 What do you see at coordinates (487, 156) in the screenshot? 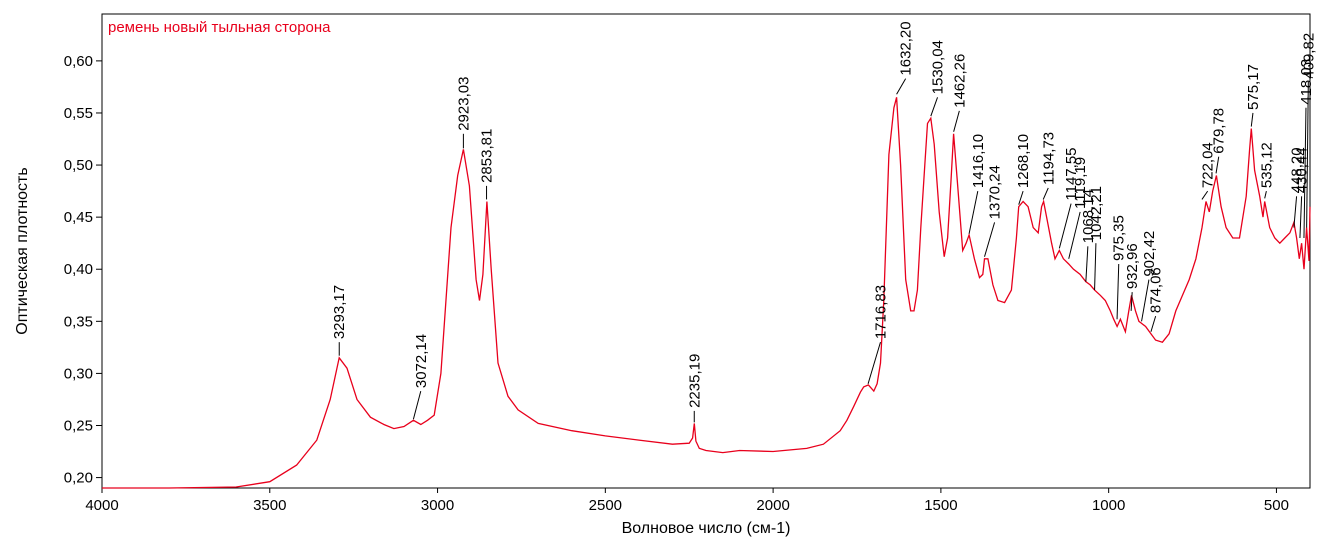
I see `peak-label: 2853,81` at bounding box center [487, 156].